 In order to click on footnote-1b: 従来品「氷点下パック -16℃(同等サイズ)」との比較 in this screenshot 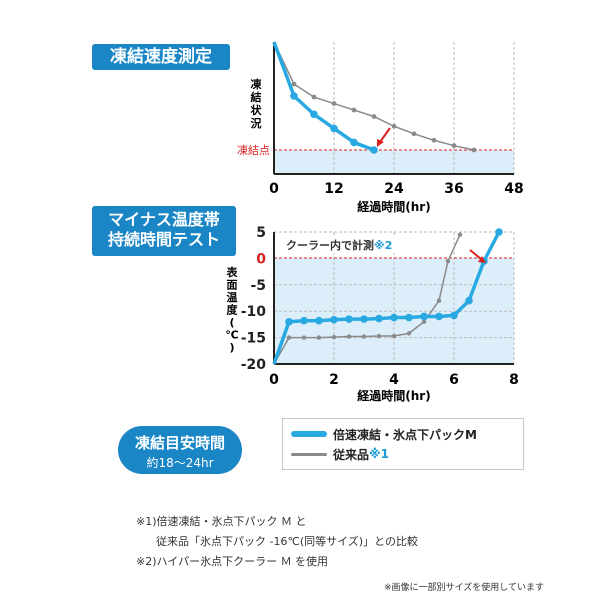, I will do `click(287, 541)`.